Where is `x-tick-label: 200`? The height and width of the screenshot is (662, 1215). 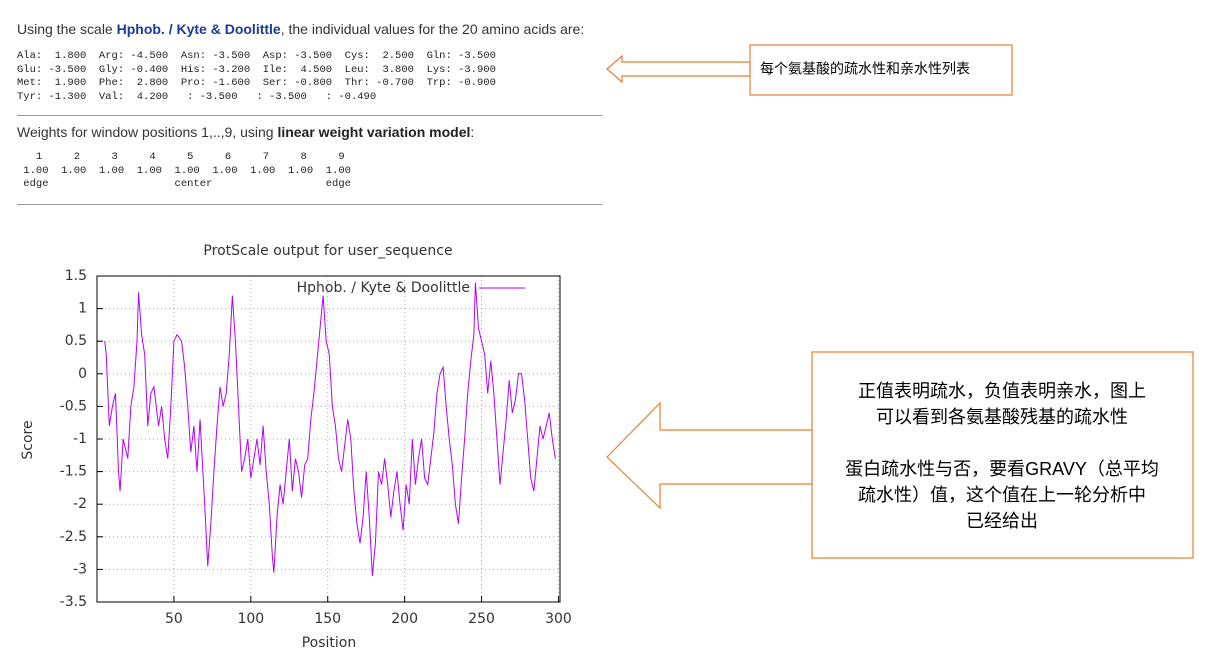
x-tick-label: 200 is located at coordinates (404, 619).